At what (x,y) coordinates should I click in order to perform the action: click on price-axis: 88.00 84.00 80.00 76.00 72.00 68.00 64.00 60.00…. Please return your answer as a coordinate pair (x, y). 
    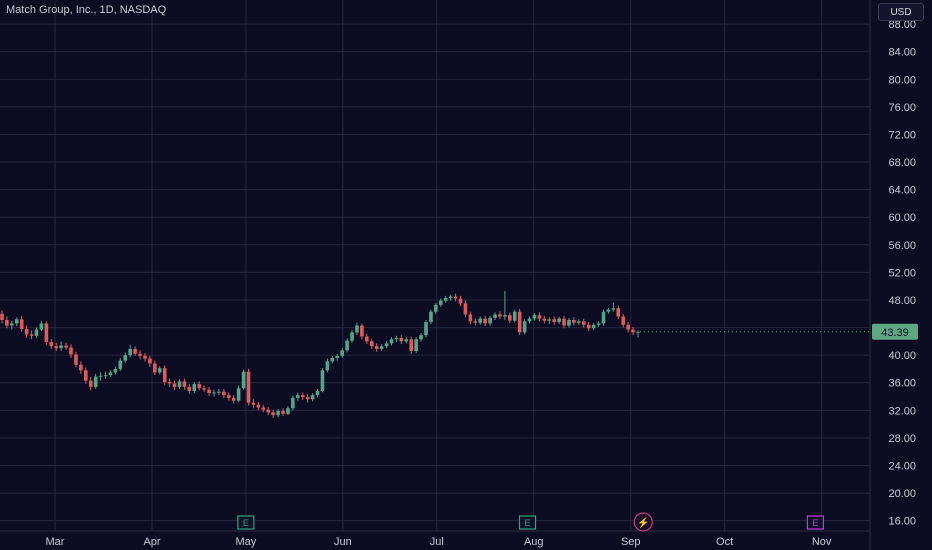
    Looking at the image, I should click on (902, 273).